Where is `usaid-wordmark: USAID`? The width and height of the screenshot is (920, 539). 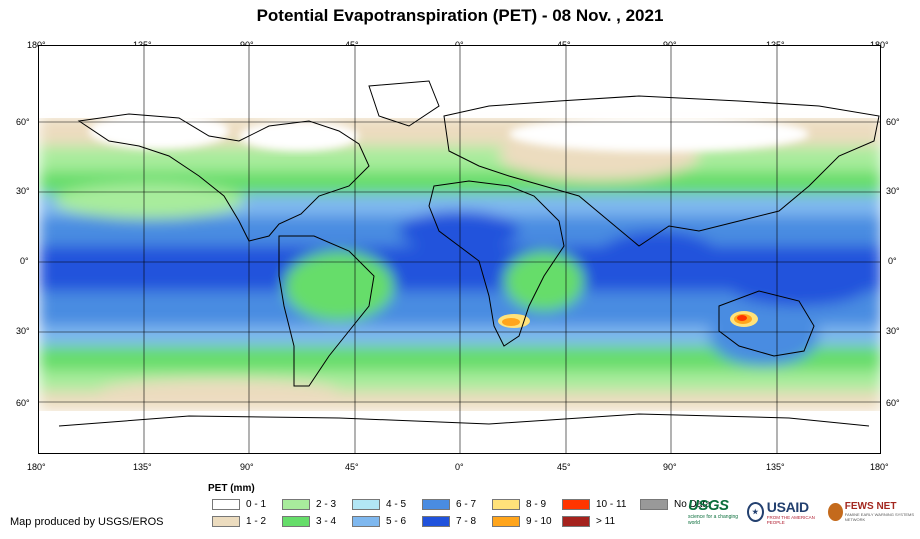 usaid-wordmark: USAID is located at coordinates (787, 506).